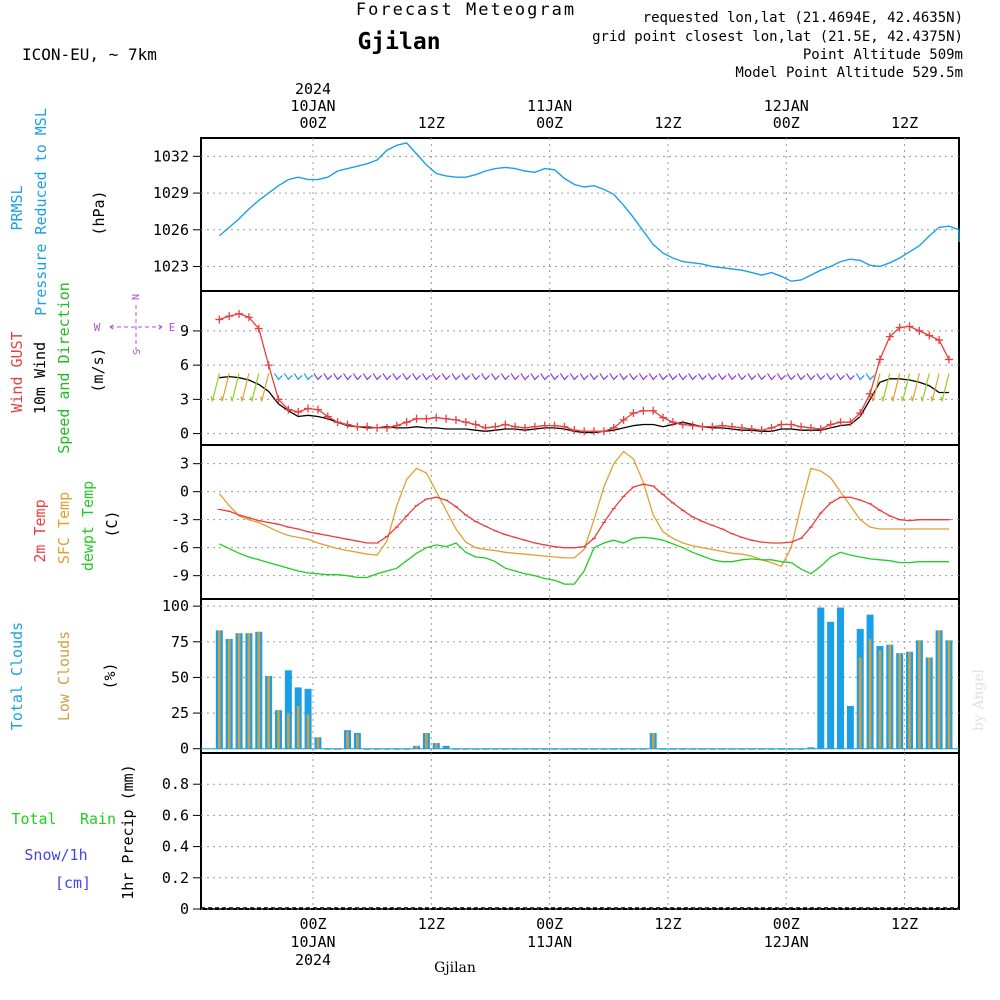 The width and height of the screenshot is (1000, 1000). I want to click on clouds-ytick-label: 50, so click(180, 677).